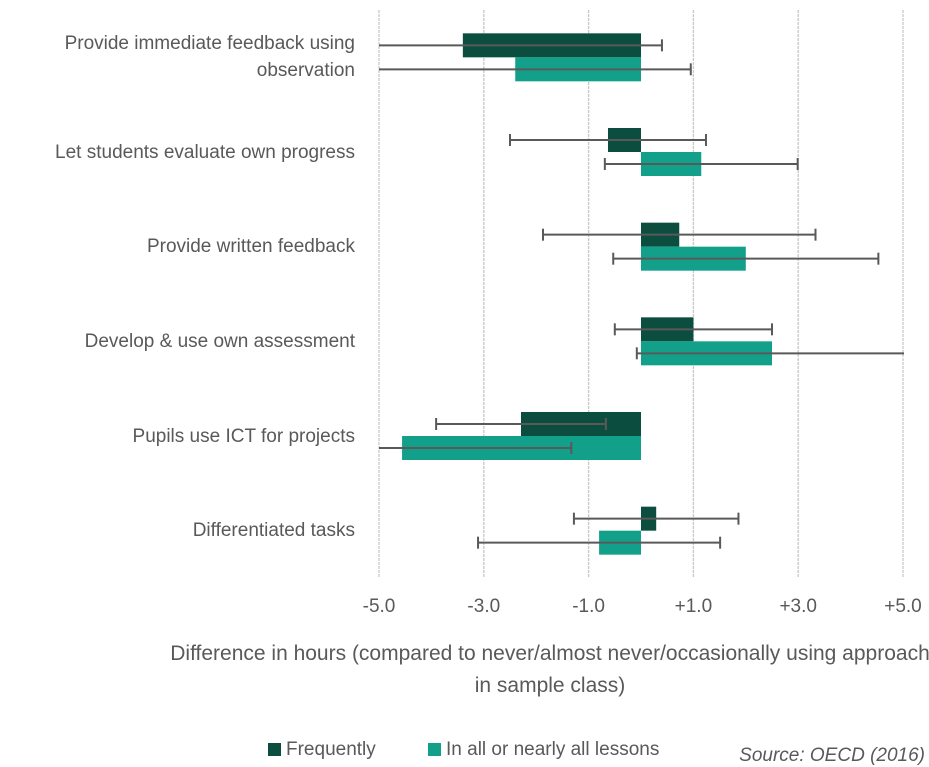 This screenshot has height=767, width=929. I want to click on category-label: Let students evaluate own progress, so click(205, 152).